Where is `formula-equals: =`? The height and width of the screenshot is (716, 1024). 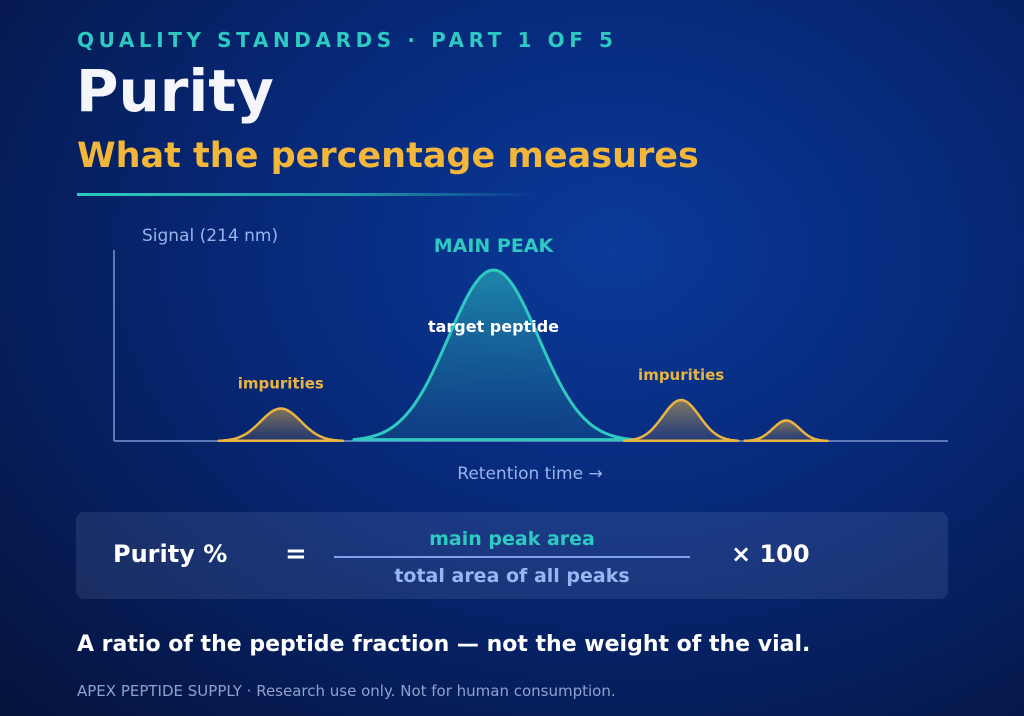 formula-equals: = is located at coordinates (296, 554).